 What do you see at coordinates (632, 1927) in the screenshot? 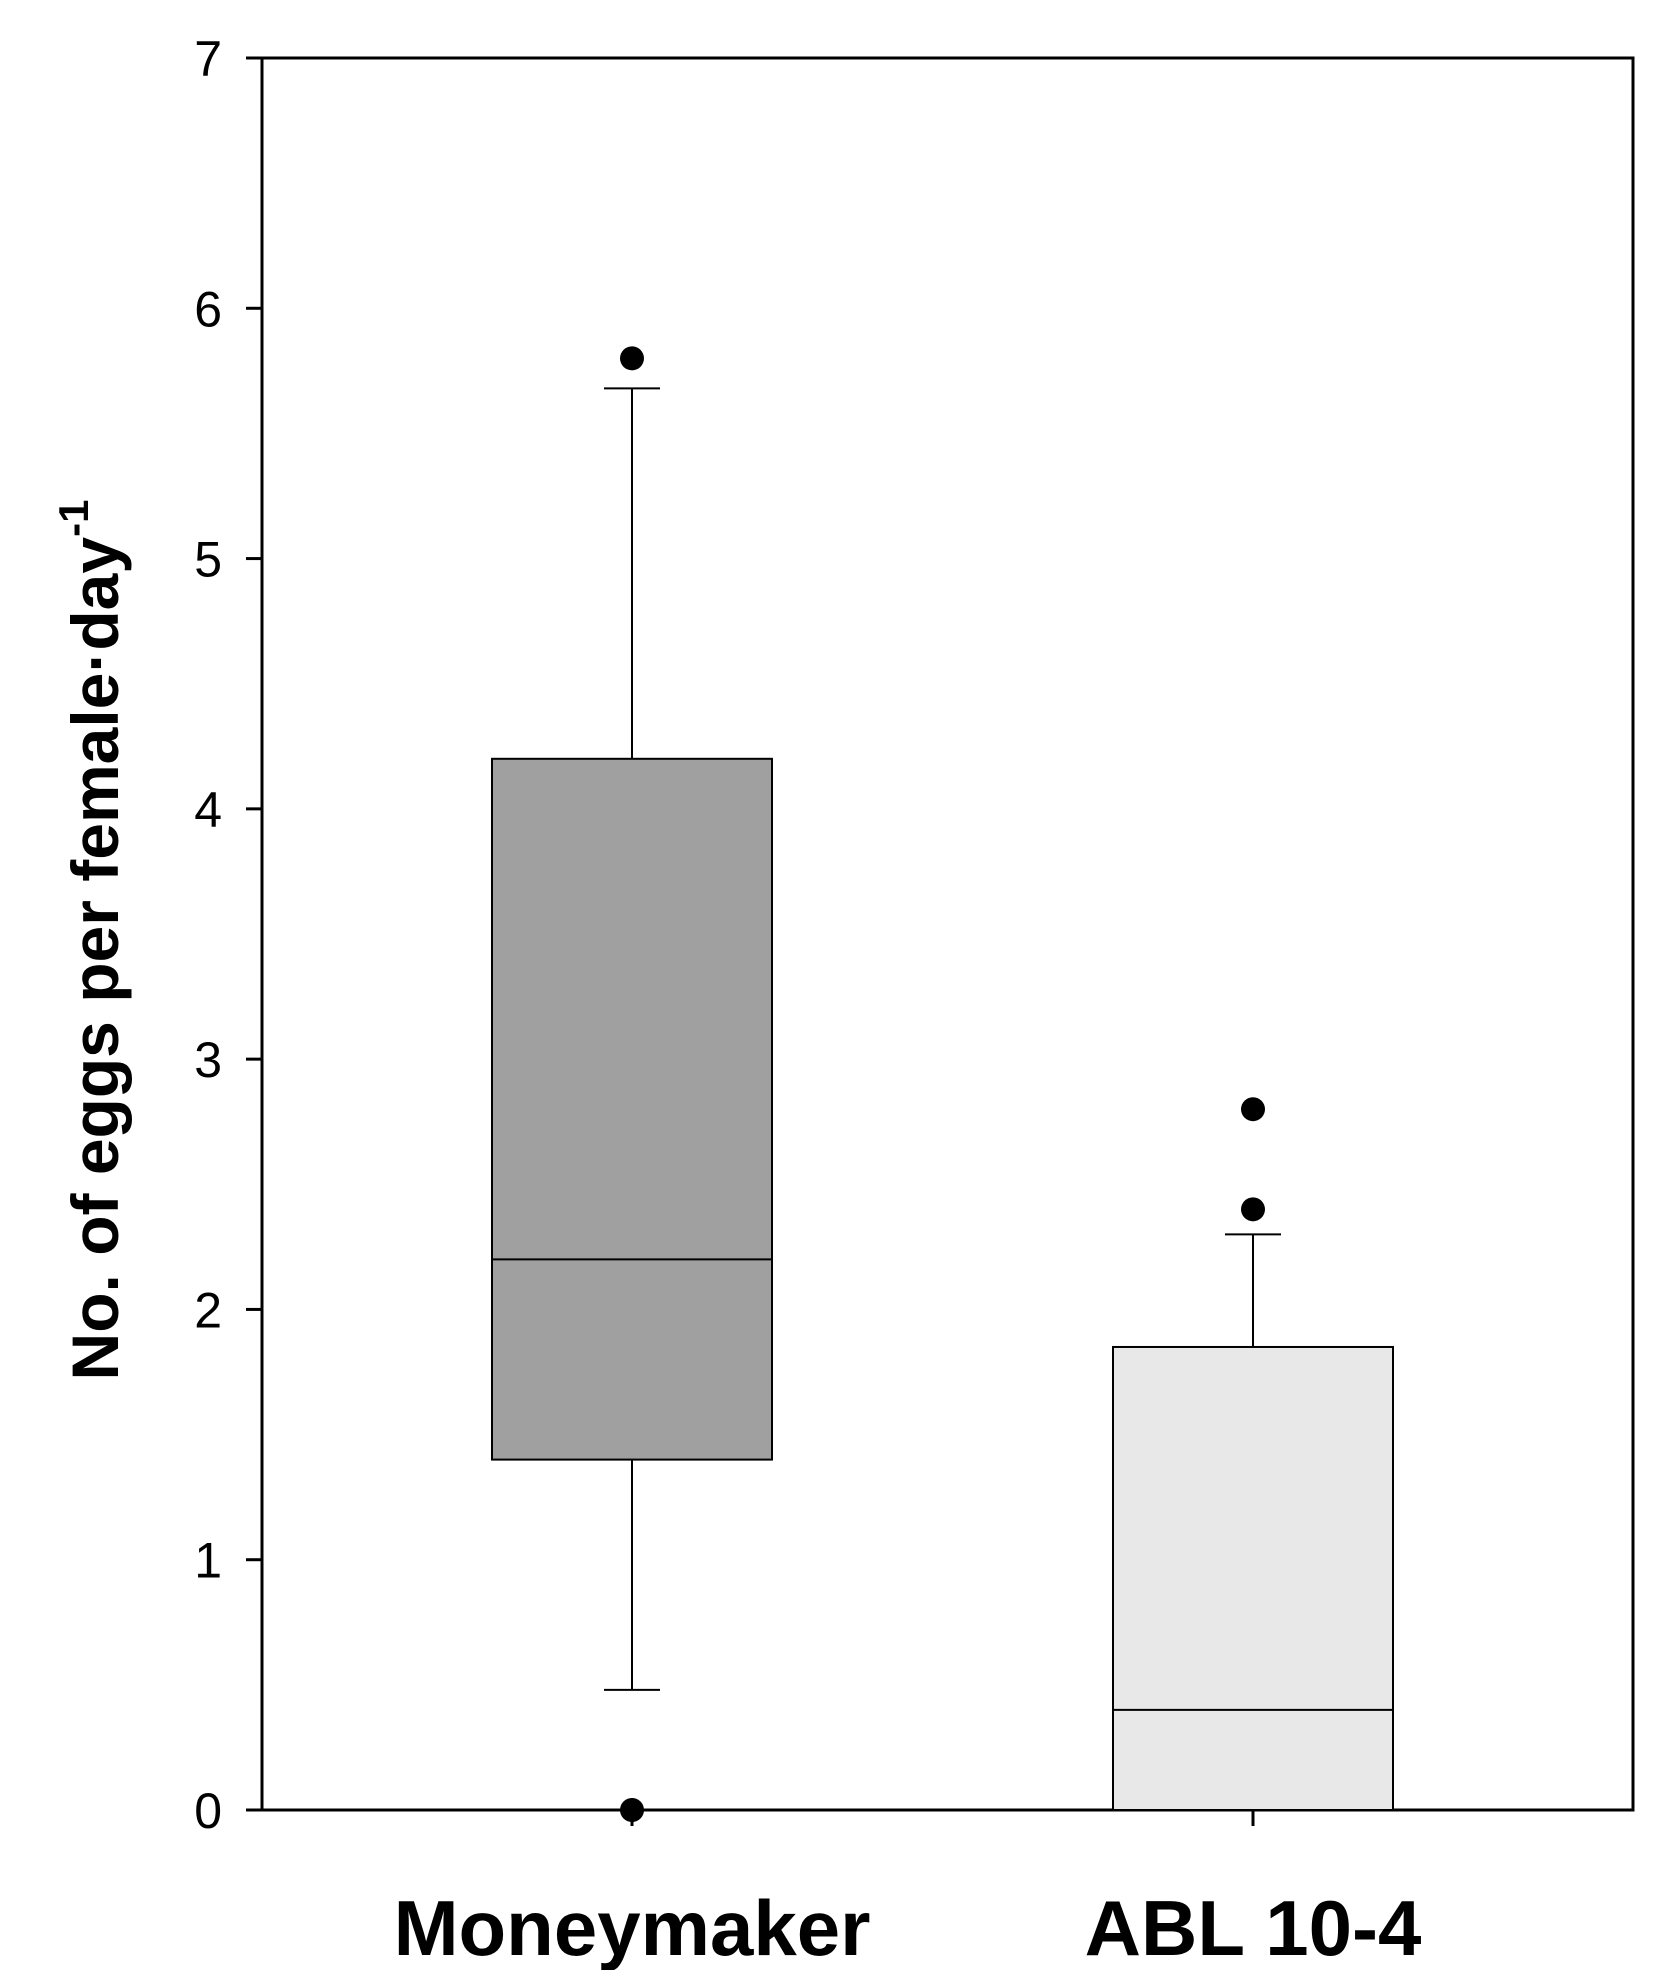
I see `x-category-label: Moneymaker` at bounding box center [632, 1927].